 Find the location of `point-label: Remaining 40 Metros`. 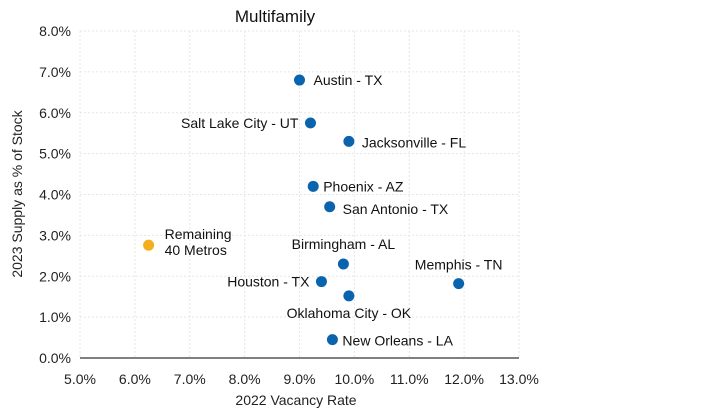

point-label: Remaining 40 Metros is located at coordinates (198, 242).